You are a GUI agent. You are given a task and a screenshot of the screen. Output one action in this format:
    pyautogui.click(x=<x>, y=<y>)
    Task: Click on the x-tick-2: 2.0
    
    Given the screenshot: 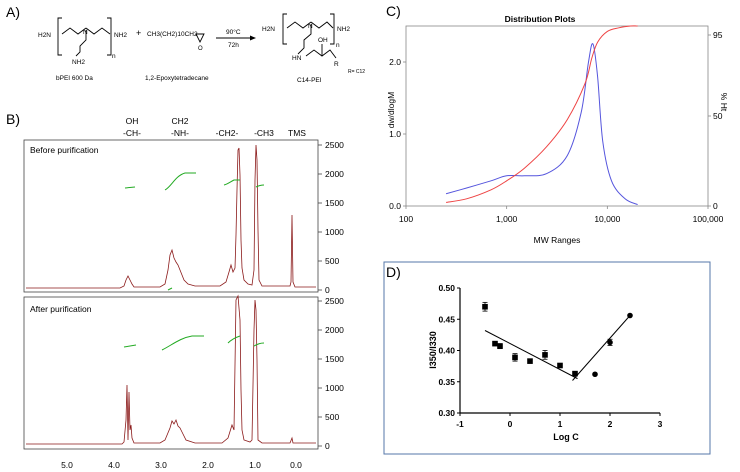 What is the action you would take?
    pyautogui.click(x=208, y=465)
    